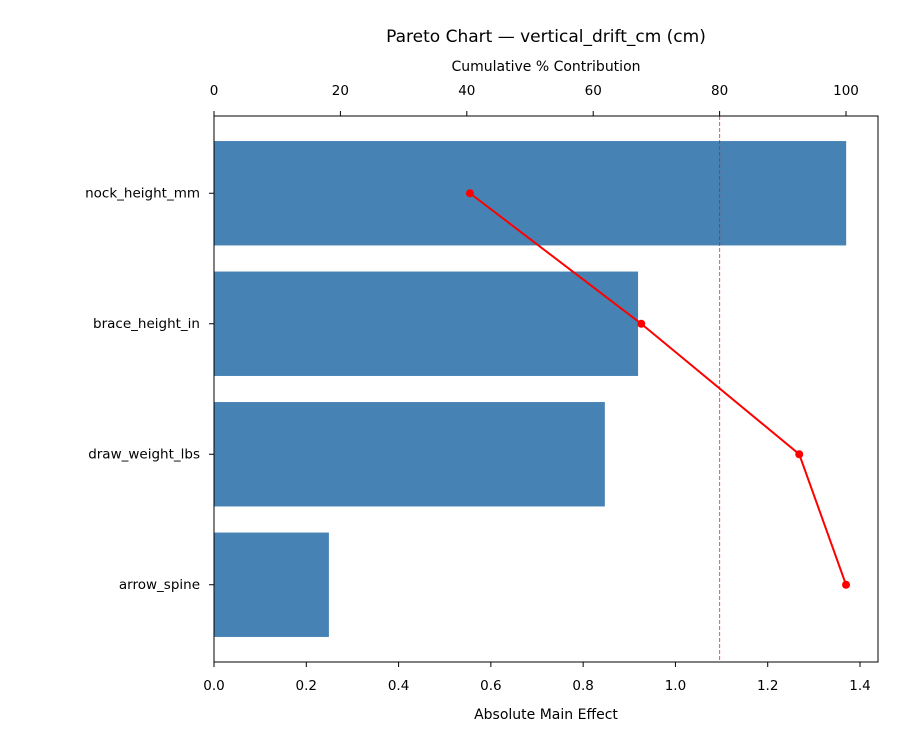 Image resolution: width=900 pixels, height=754 pixels. What do you see at coordinates (675, 686) in the screenshot?
I see `x-tick-label: 1.0` at bounding box center [675, 686].